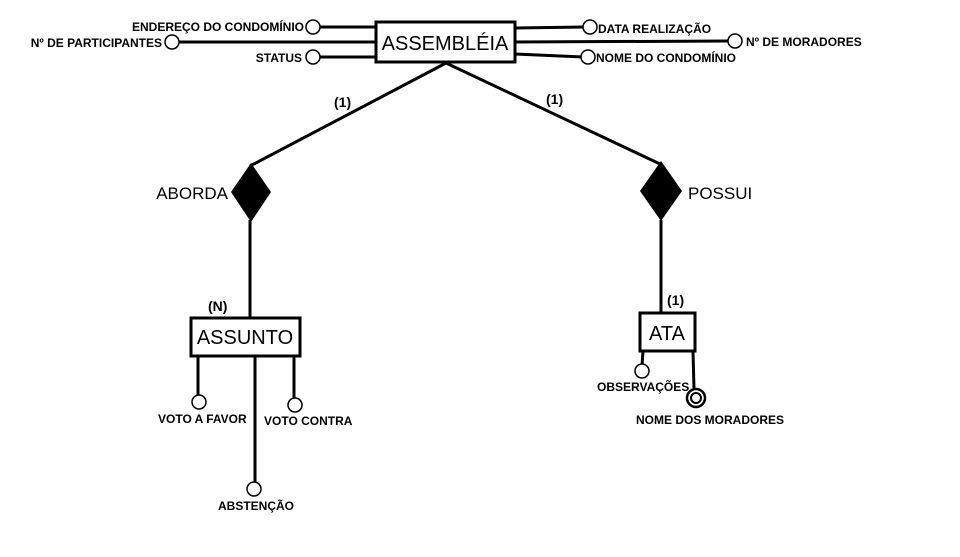 This screenshot has width=960, height=557. Describe the element at coordinates (202, 419) in the screenshot. I see `attr-voto-favor-label: VOTO A FAVOR` at that location.